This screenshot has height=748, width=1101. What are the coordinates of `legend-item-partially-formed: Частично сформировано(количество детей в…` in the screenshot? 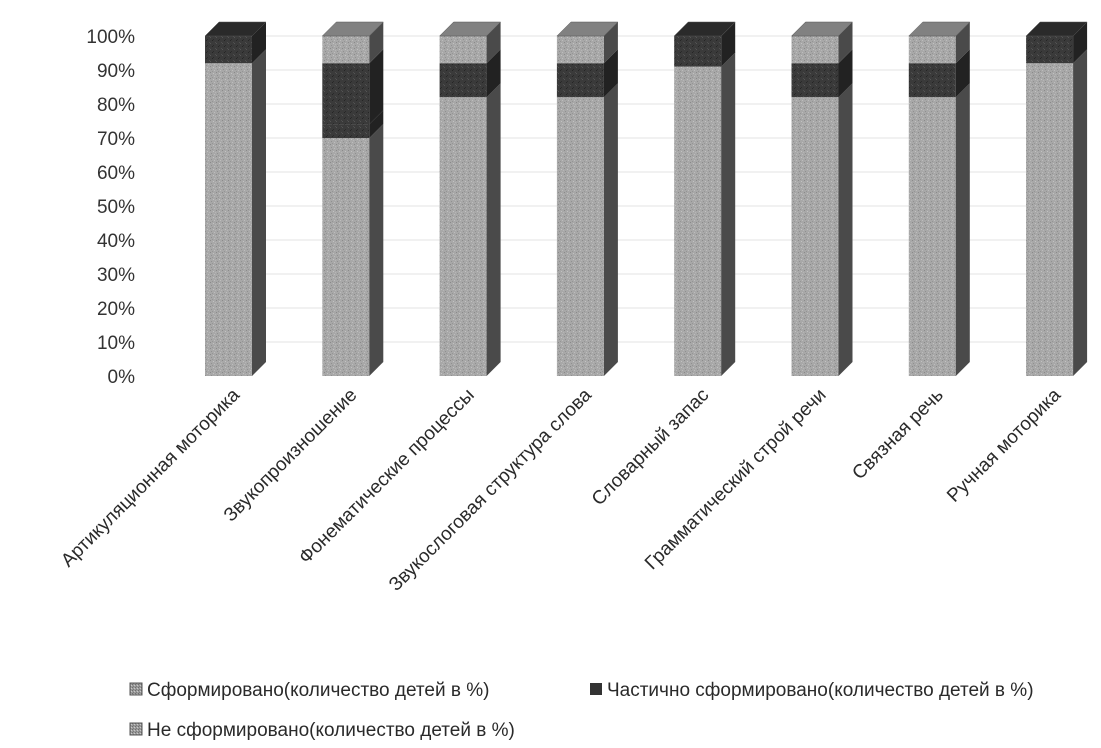 It's located at (812, 690).